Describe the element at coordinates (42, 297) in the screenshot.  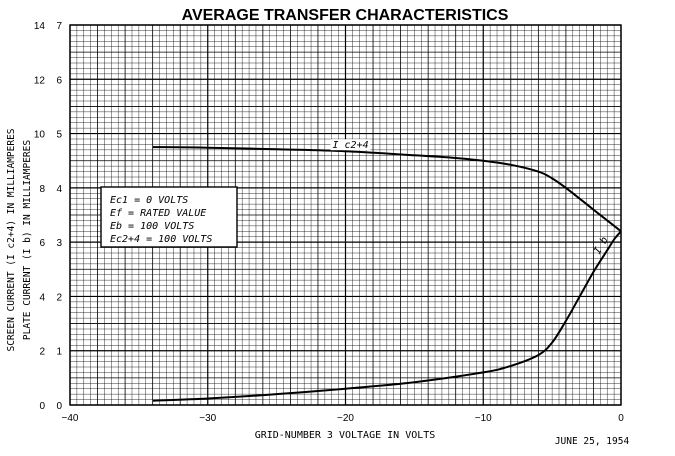
I see `screen-current-tick-label: 4` at that location.